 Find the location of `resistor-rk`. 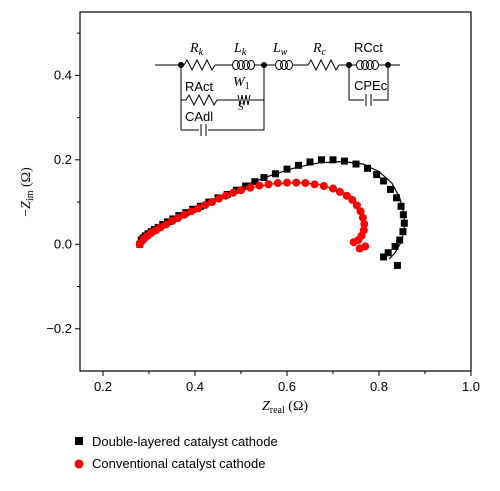

resistor-rk is located at coordinates (199, 65).